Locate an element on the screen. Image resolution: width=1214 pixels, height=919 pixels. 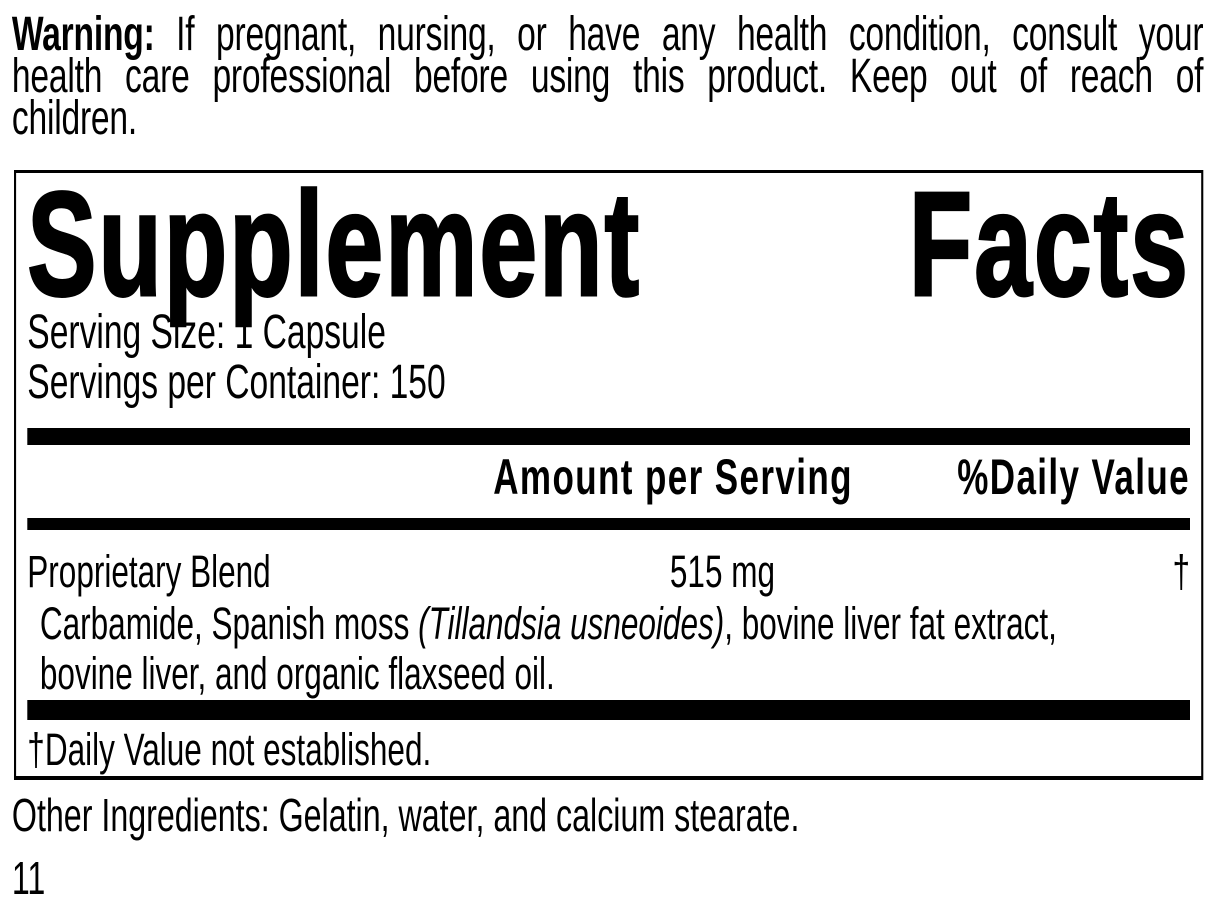
column-header-amount-per-serving: Amount per Serving is located at coordinates (673, 477).